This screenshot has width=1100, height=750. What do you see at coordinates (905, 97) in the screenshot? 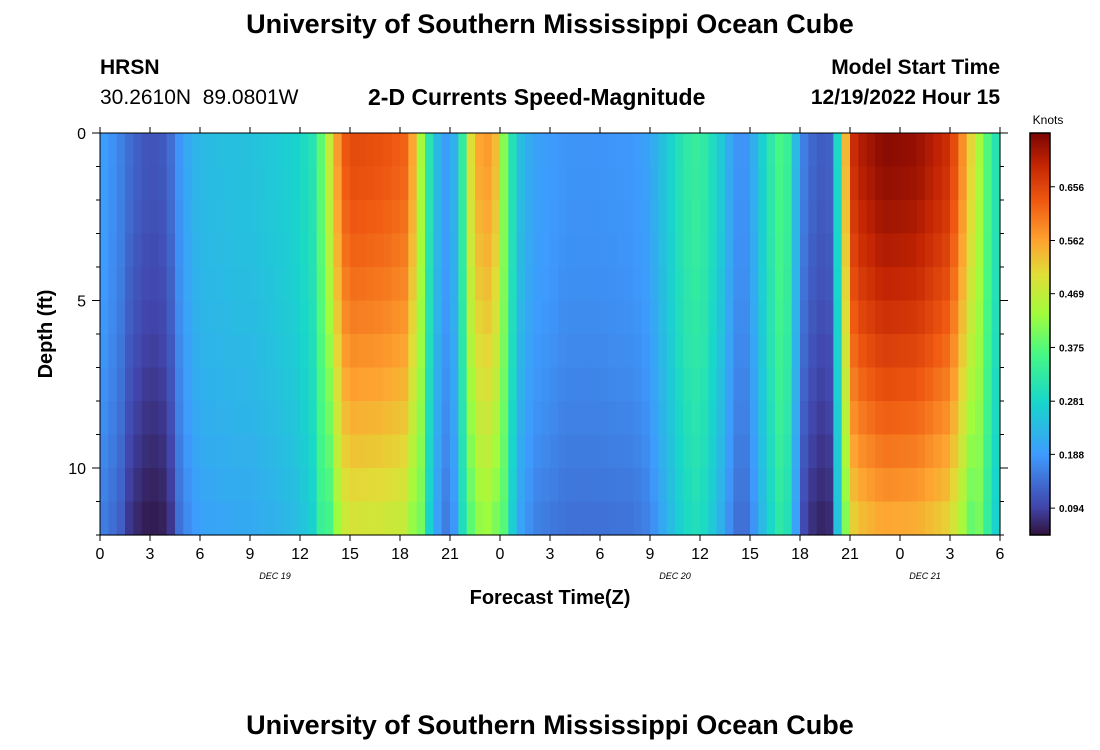
I see `model-start-value: 12/19/2022 Hour 15` at bounding box center [905, 97].